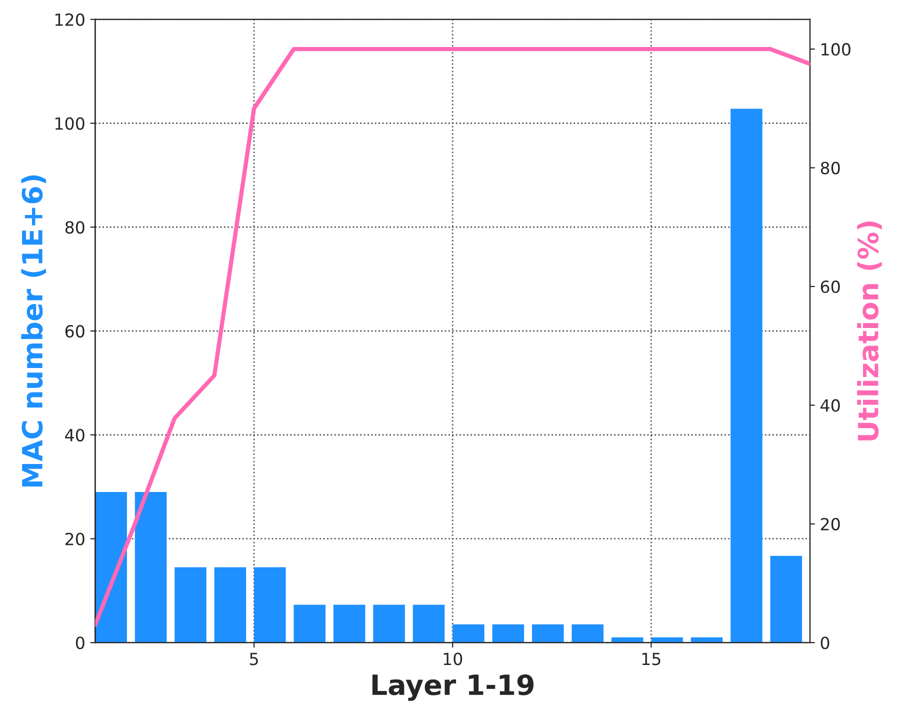 The image size is (898, 718). What do you see at coordinates (69, 123) in the screenshot?
I see `y-tick-label: 100` at bounding box center [69, 123].